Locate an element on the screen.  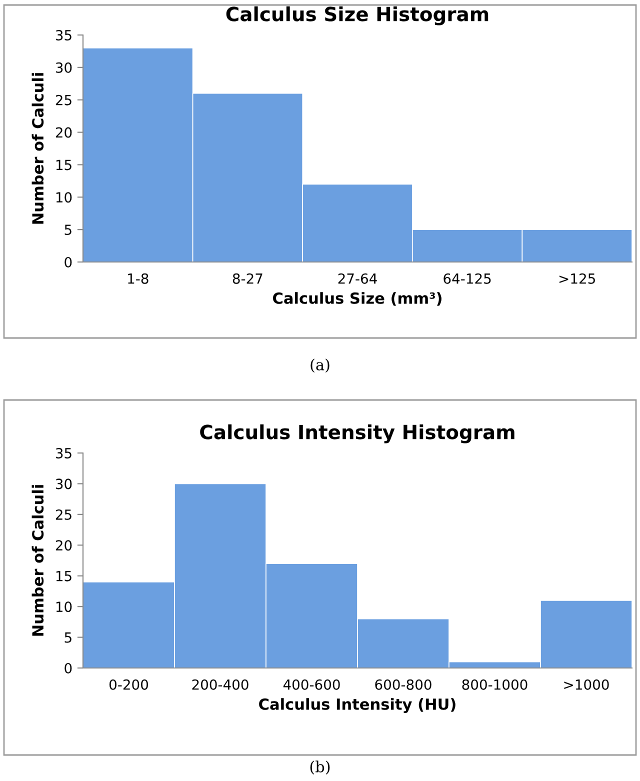
x-tick-label: 27-64 is located at coordinates (357, 278).